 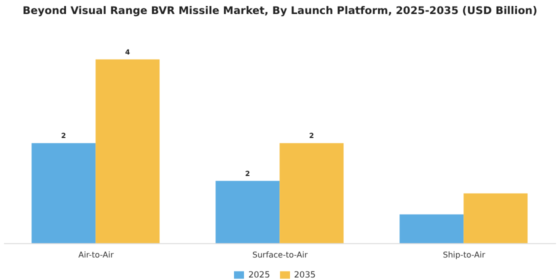 I want to click on legend-label: 2025, so click(x=259, y=275).